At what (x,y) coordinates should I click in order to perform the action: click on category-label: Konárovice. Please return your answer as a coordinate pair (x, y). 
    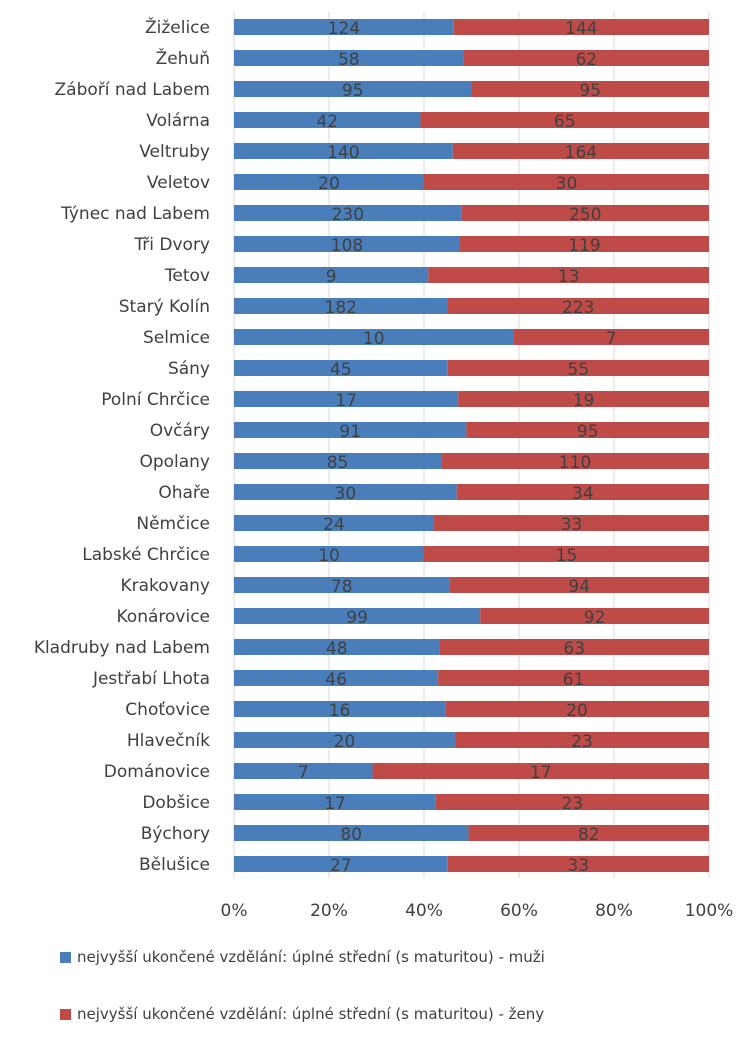
    Looking at the image, I should click on (164, 617).